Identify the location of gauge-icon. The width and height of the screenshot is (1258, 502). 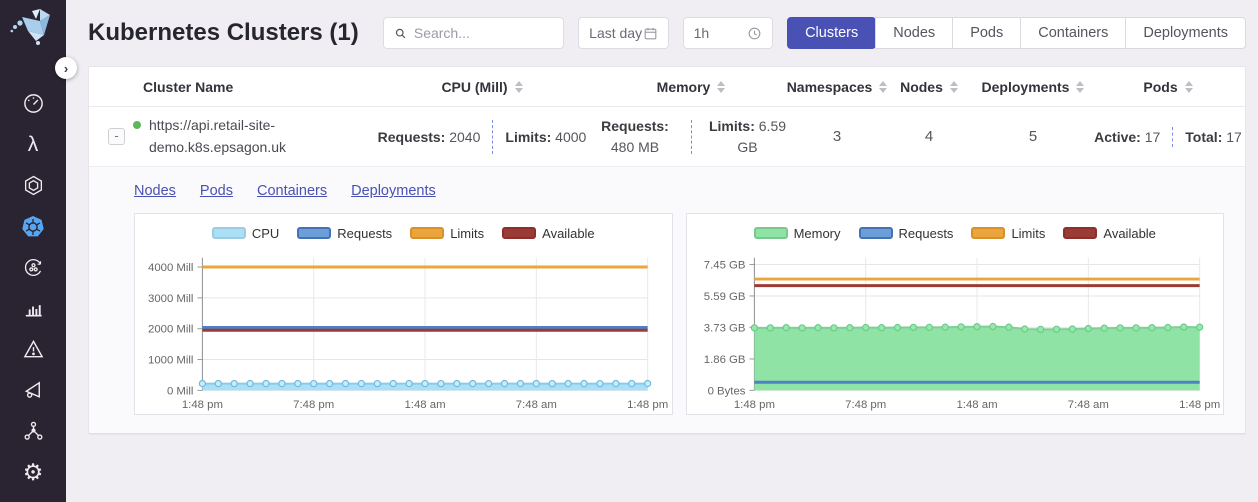
(33, 103).